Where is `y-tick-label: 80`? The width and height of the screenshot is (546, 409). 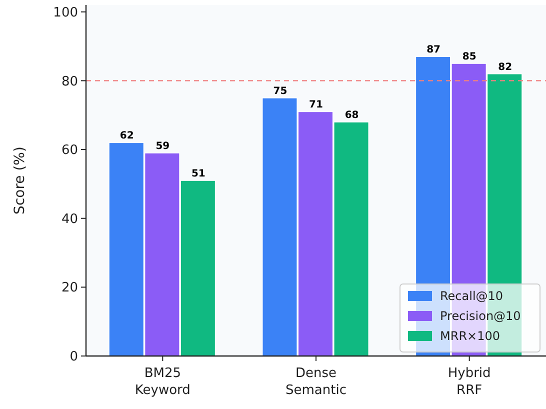
y-tick-label: 80 is located at coordinates (69, 82).